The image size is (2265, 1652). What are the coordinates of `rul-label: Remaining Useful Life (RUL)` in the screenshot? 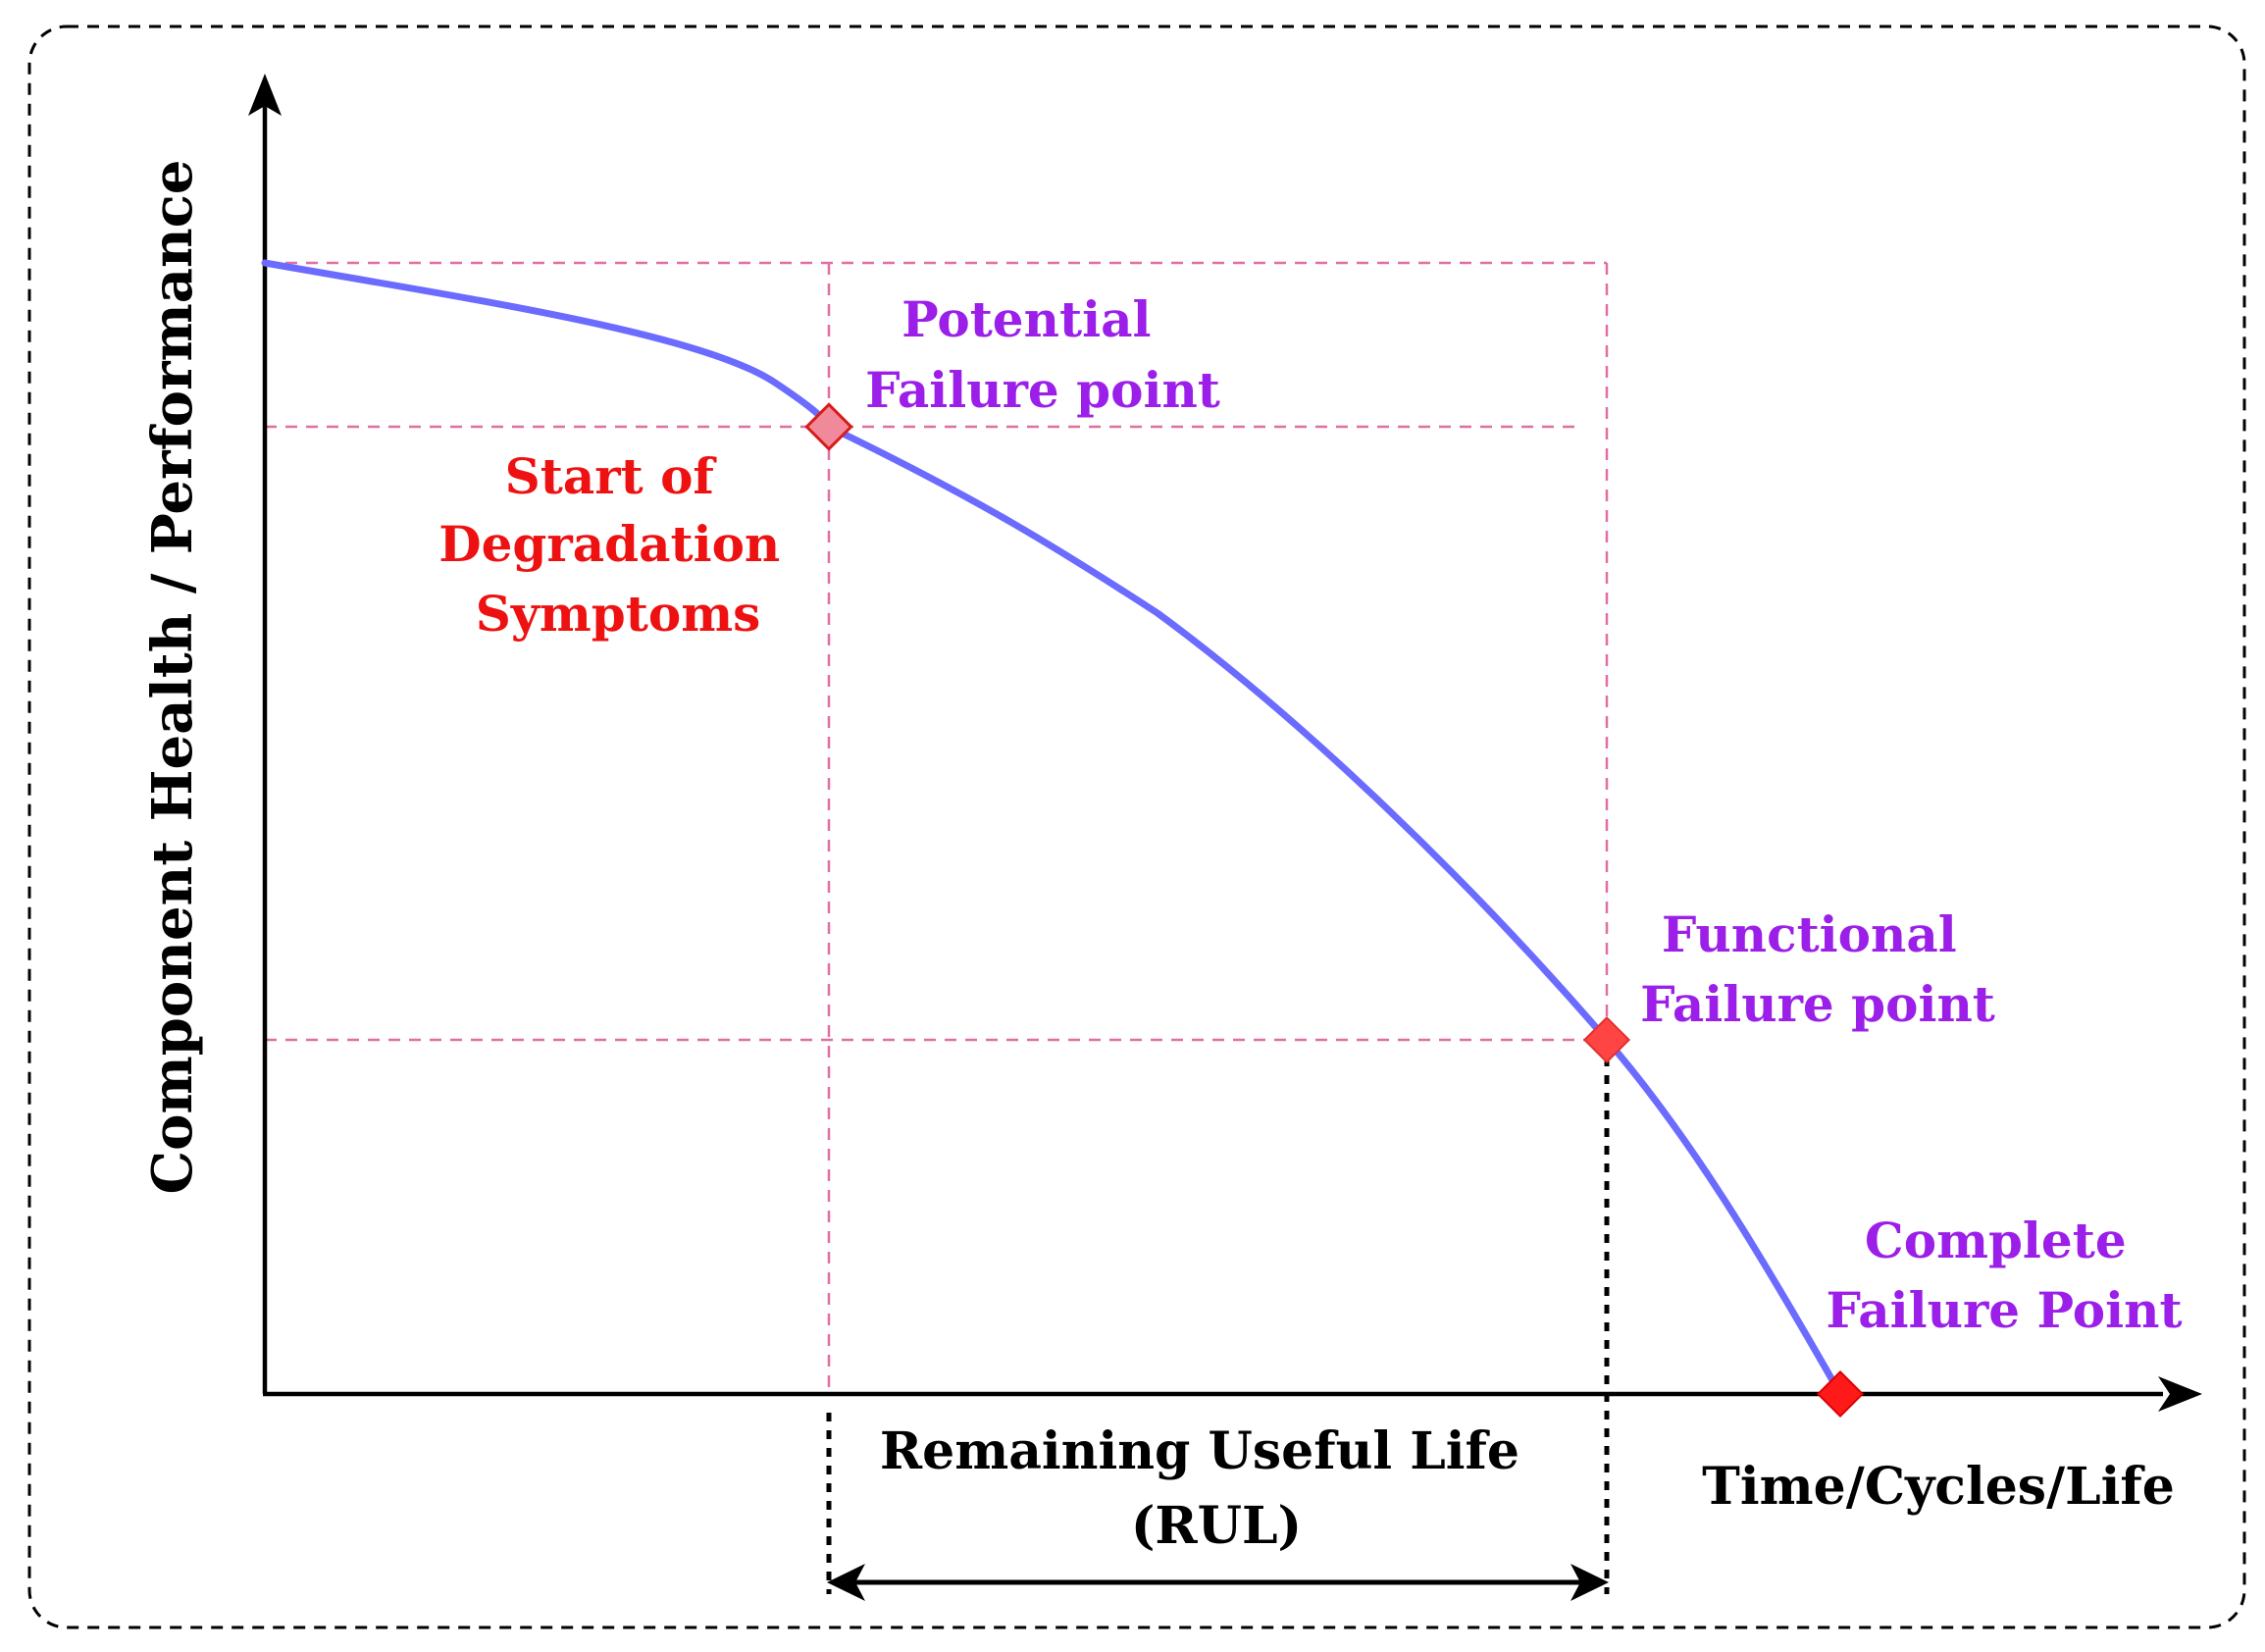 It's located at (1208, 1489).